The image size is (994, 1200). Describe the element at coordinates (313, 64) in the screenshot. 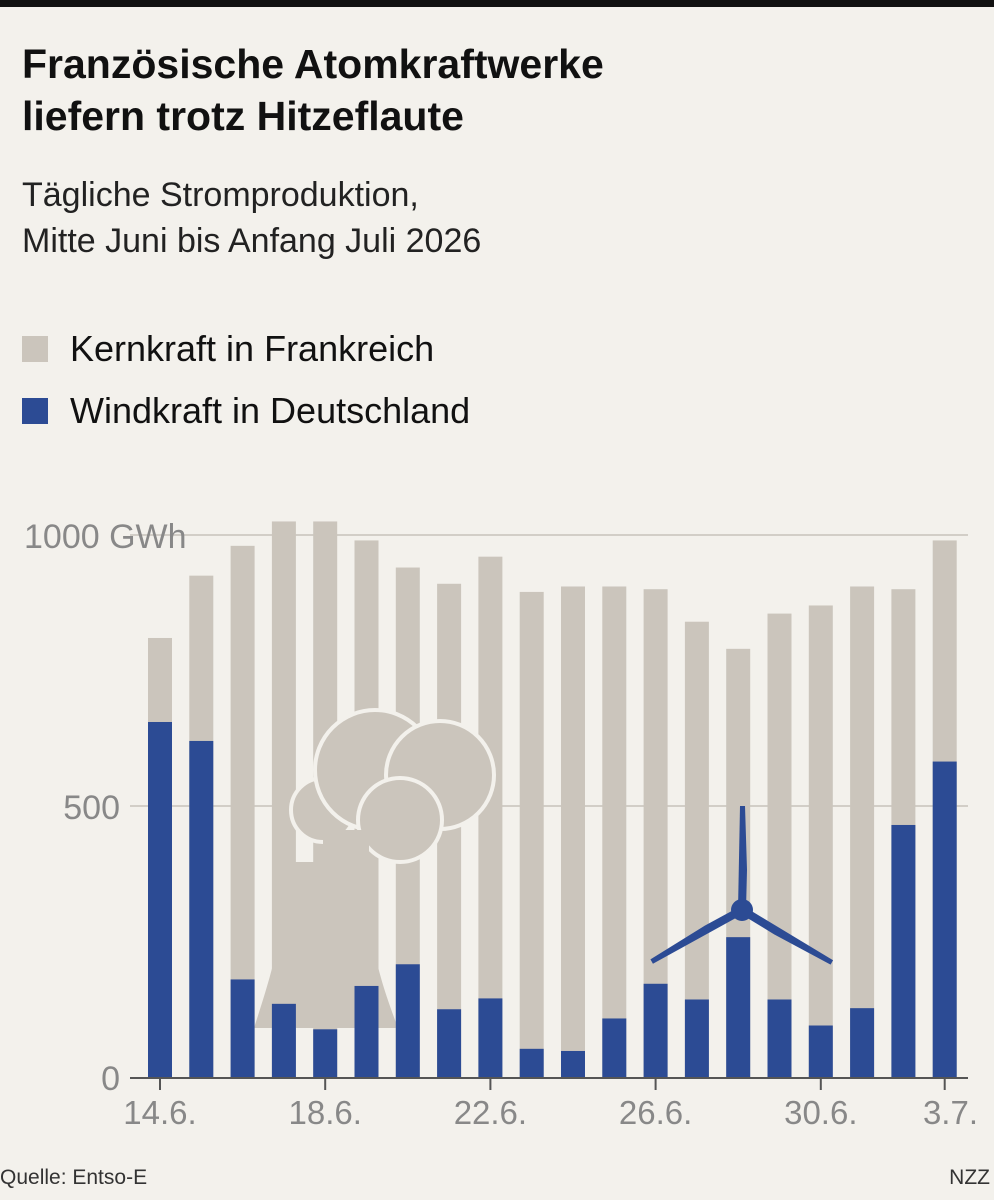

I see `title-line-1: Französische Atomkraftwerke` at that location.